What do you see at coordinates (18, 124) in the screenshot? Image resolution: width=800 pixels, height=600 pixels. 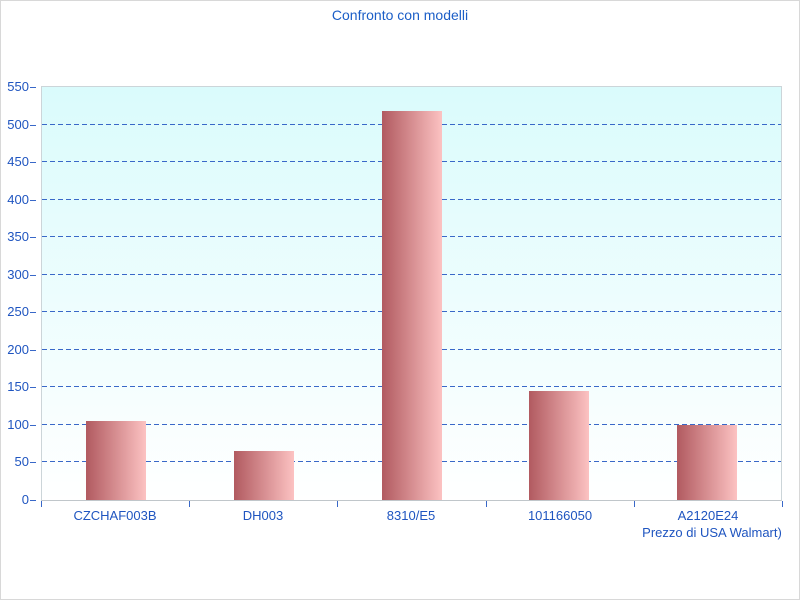 I see `y-axis-label: 500` at bounding box center [18, 124].